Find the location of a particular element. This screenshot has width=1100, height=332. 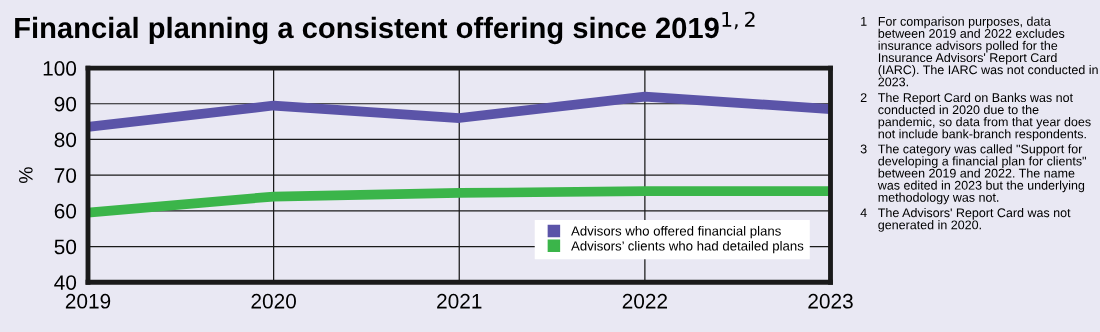

y-tick-label: 100 is located at coordinates (60, 68).